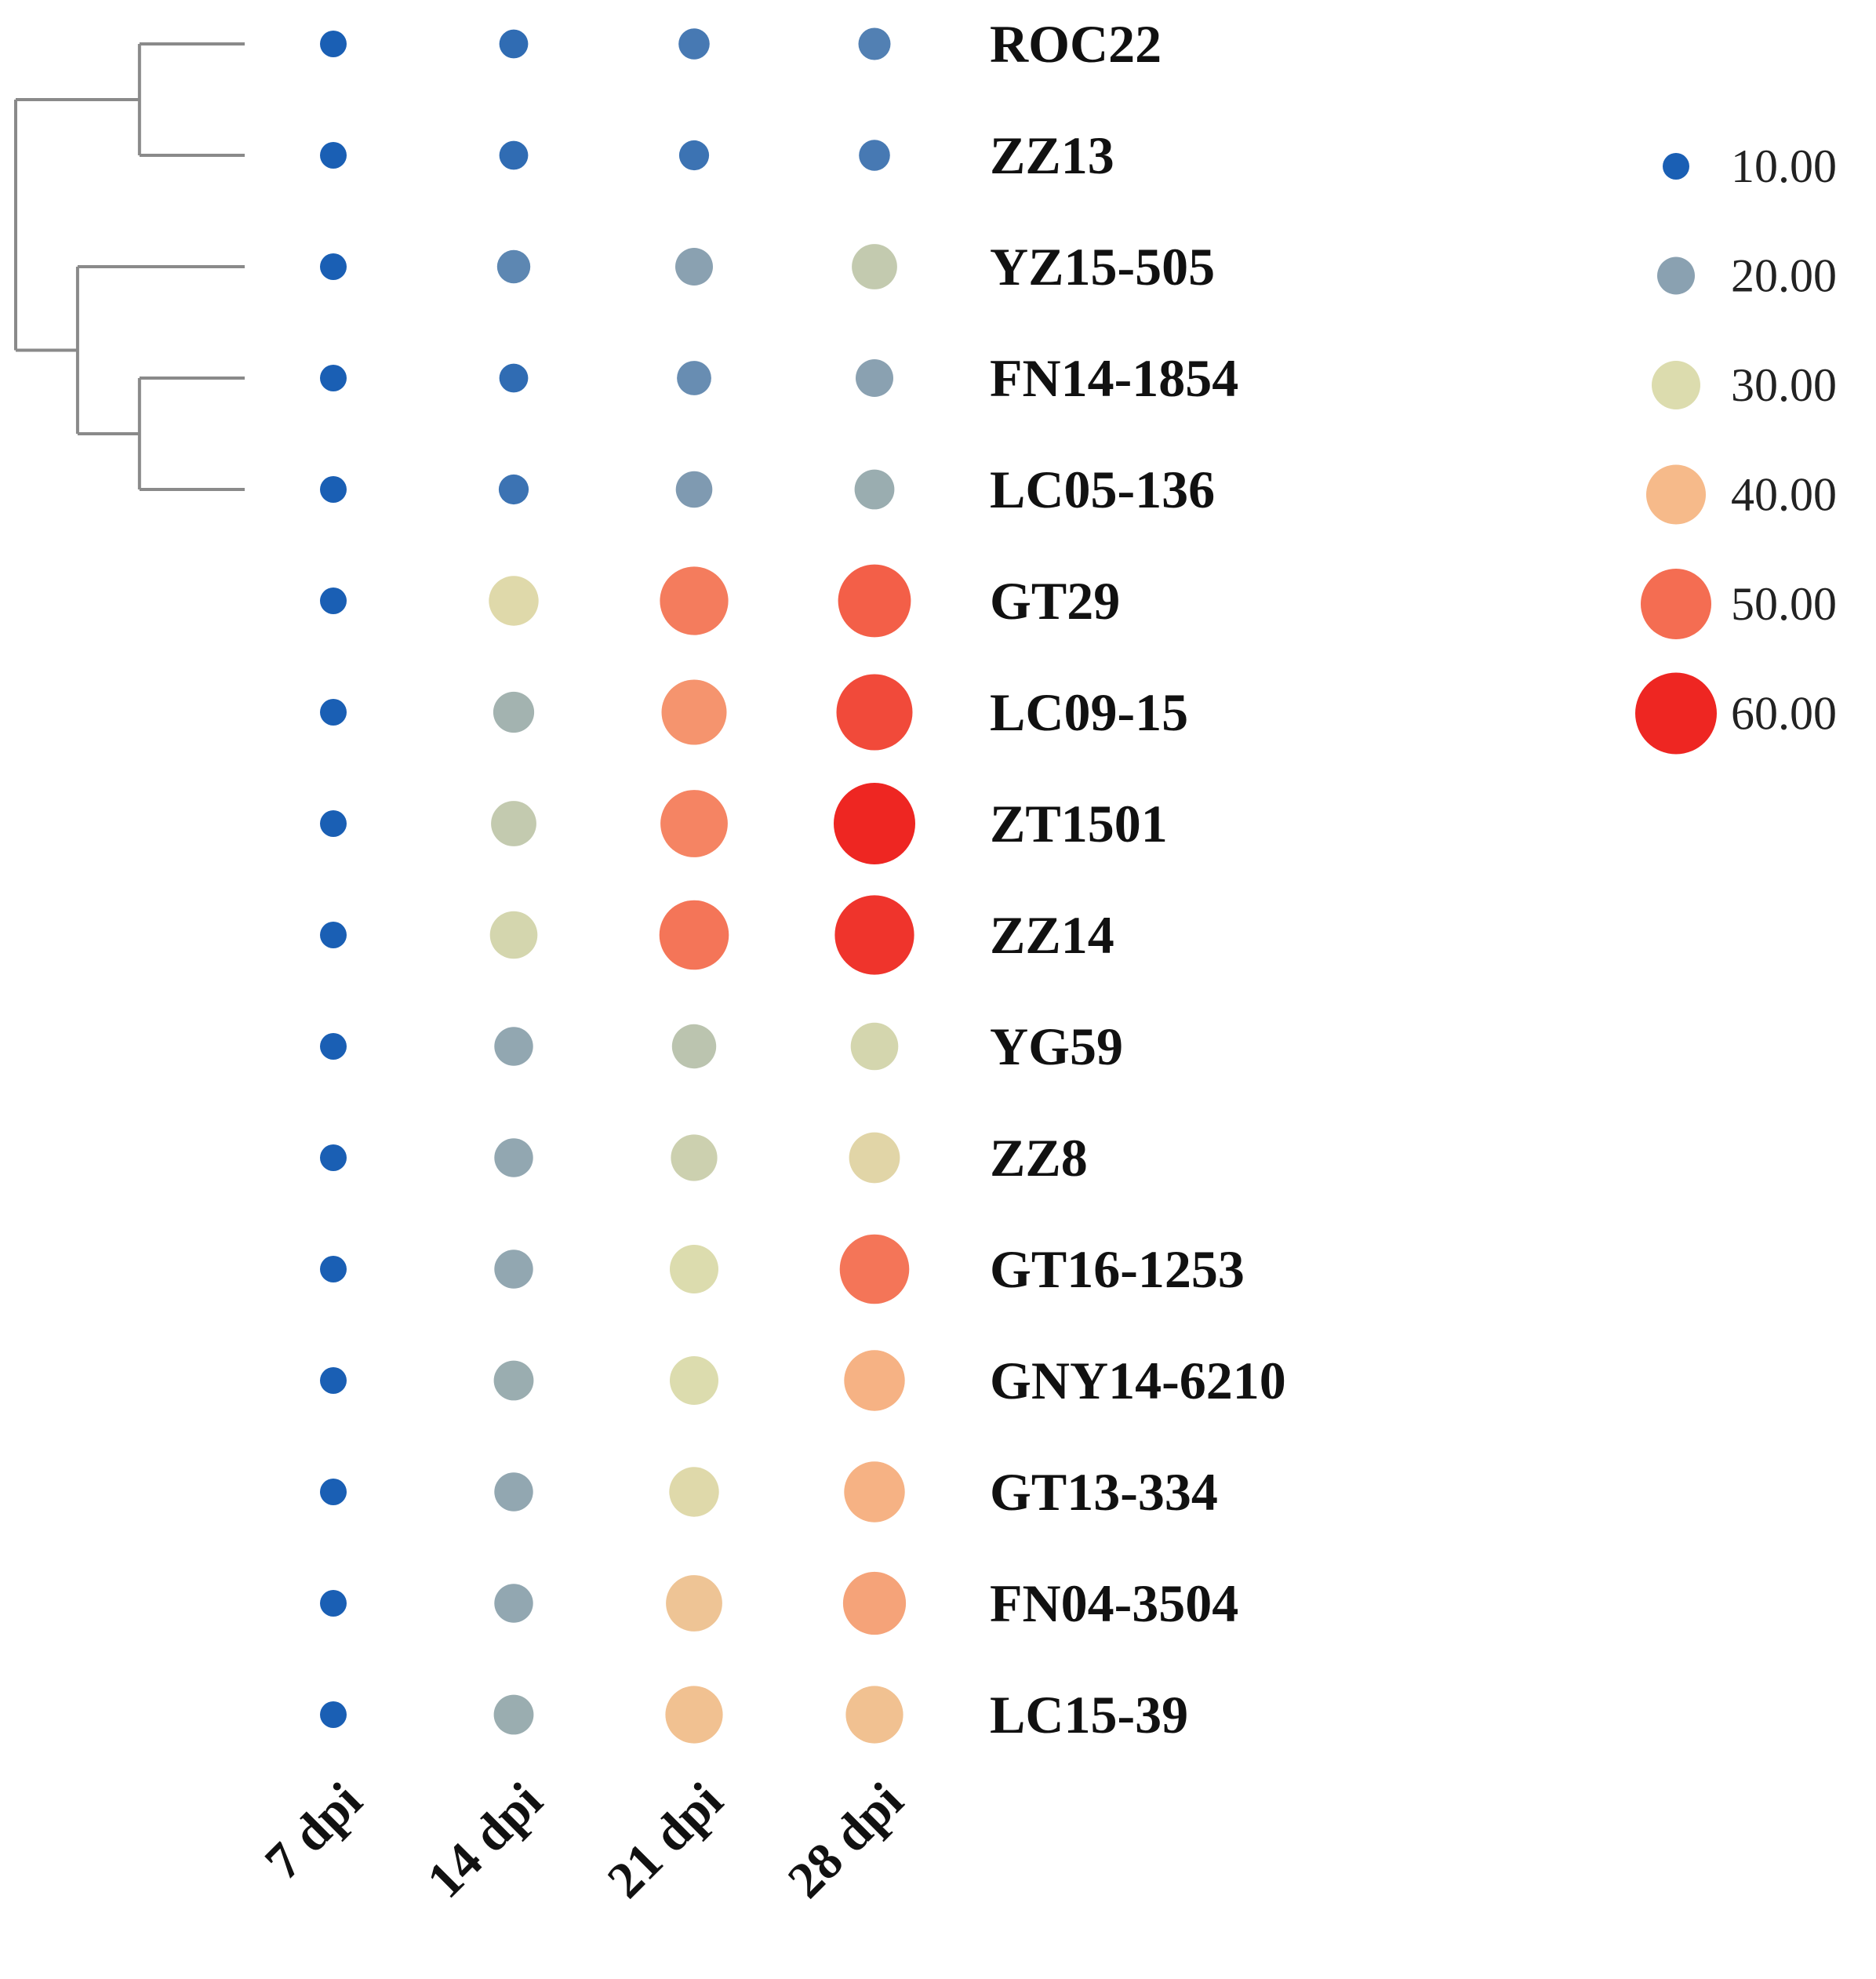  What do you see at coordinates (694, 489) in the screenshot?
I see `bubble-lc05-136-21-dpi` at bounding box center [694, 489].